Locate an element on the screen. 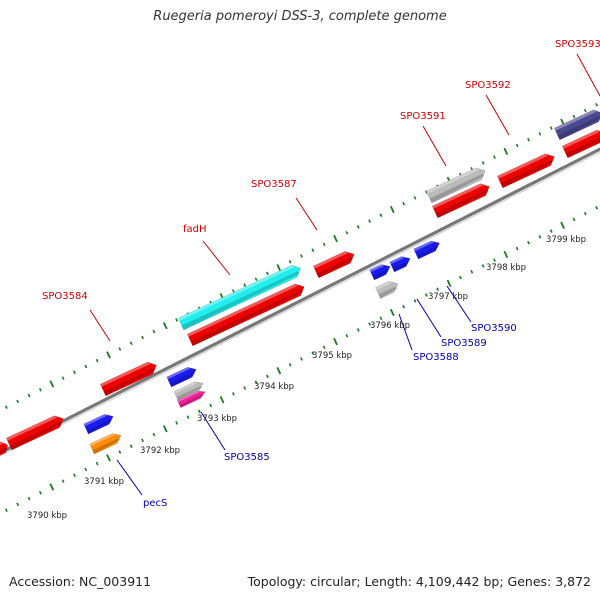 The height and width of the screenshot is (600, 600). kbp-label: 3799 kbp is located at coordinates (566, 240).